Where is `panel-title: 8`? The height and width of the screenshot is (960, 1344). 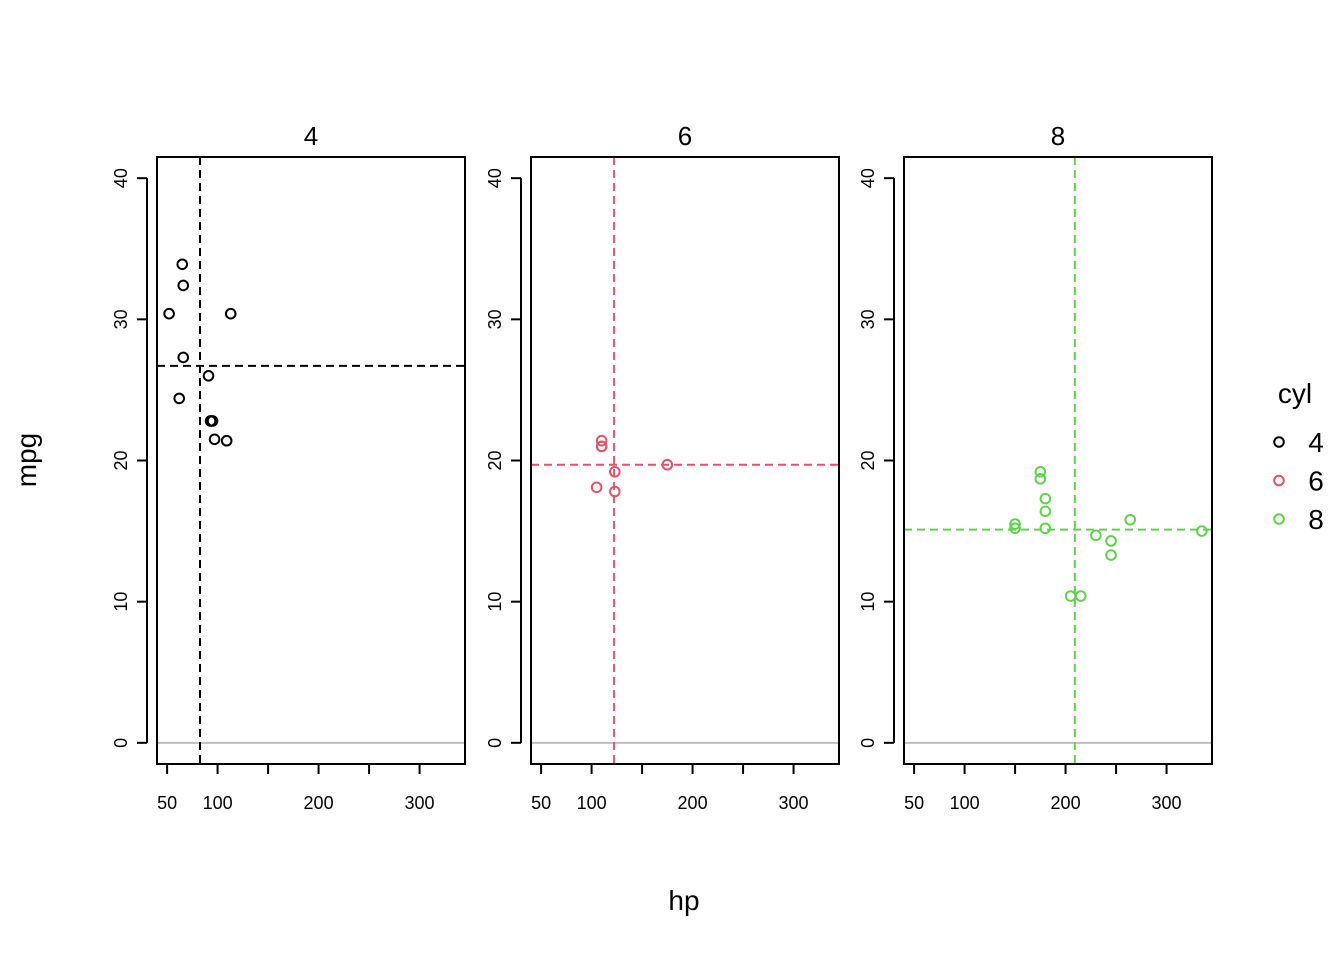
panel-title: 8 is located at coordinates (1058, 136).